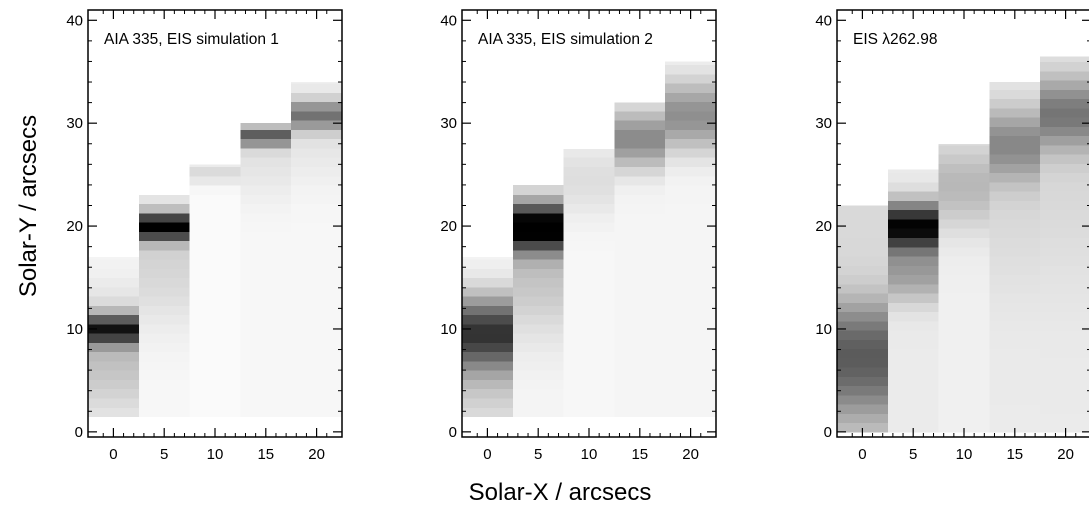 This screenshot has height=514, width=1089. Describe the element at coordinates (215, 454) in the screenshot. I see `x-tick-label: 10` at that location.